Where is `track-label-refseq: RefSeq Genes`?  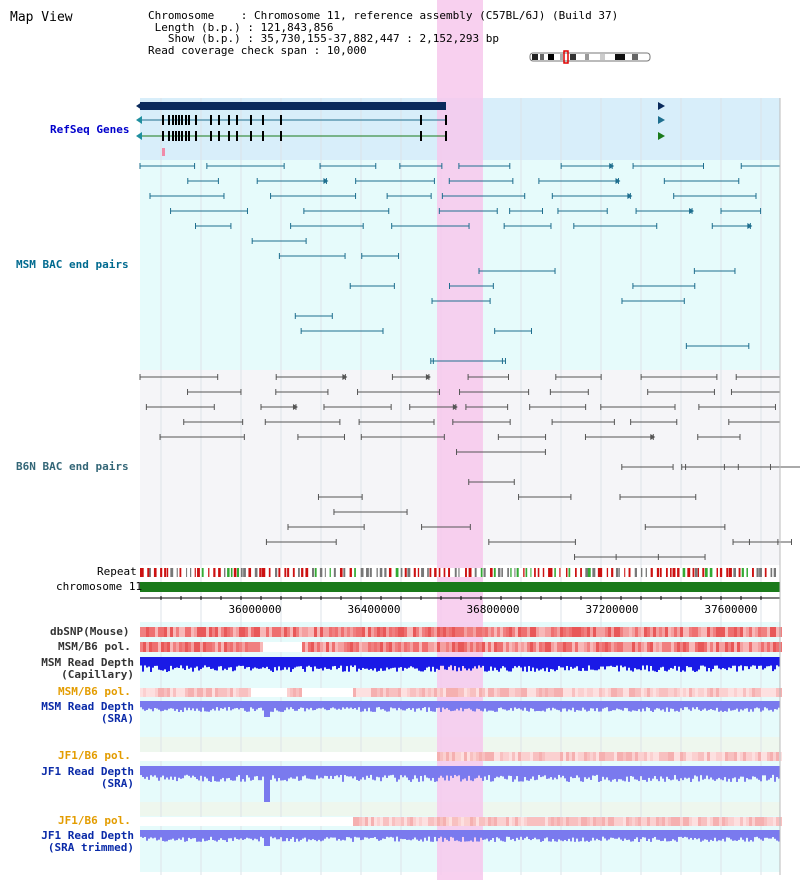
track-label-refseq: RefSeq Genes is located at coordinates (90, 129).